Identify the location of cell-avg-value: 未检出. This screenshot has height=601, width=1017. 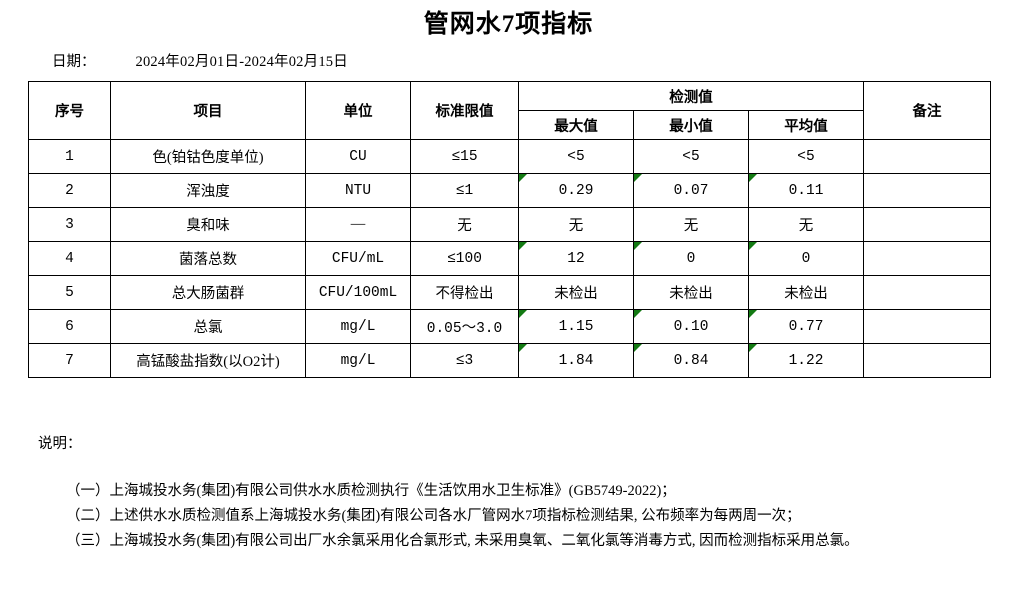
(806, 292).